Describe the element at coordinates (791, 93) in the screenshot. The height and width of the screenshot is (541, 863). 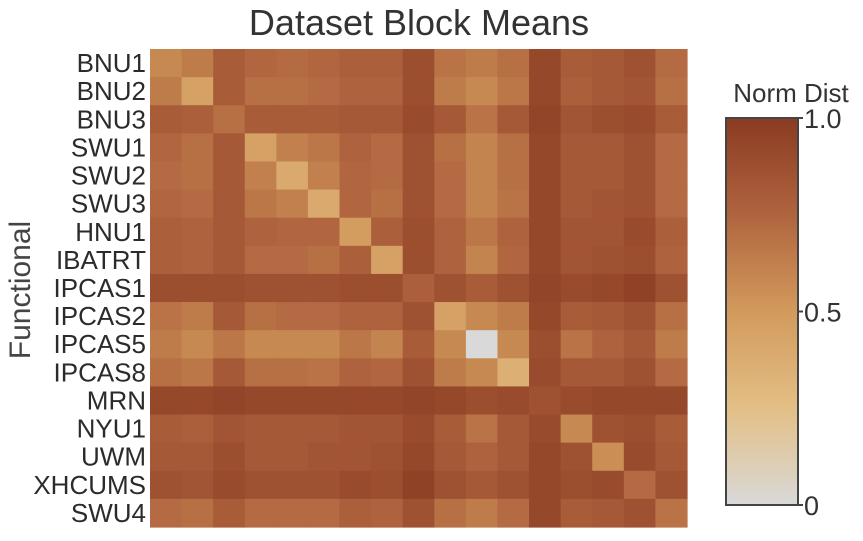
I see `colorbar-title: Norm Dist` at that location.